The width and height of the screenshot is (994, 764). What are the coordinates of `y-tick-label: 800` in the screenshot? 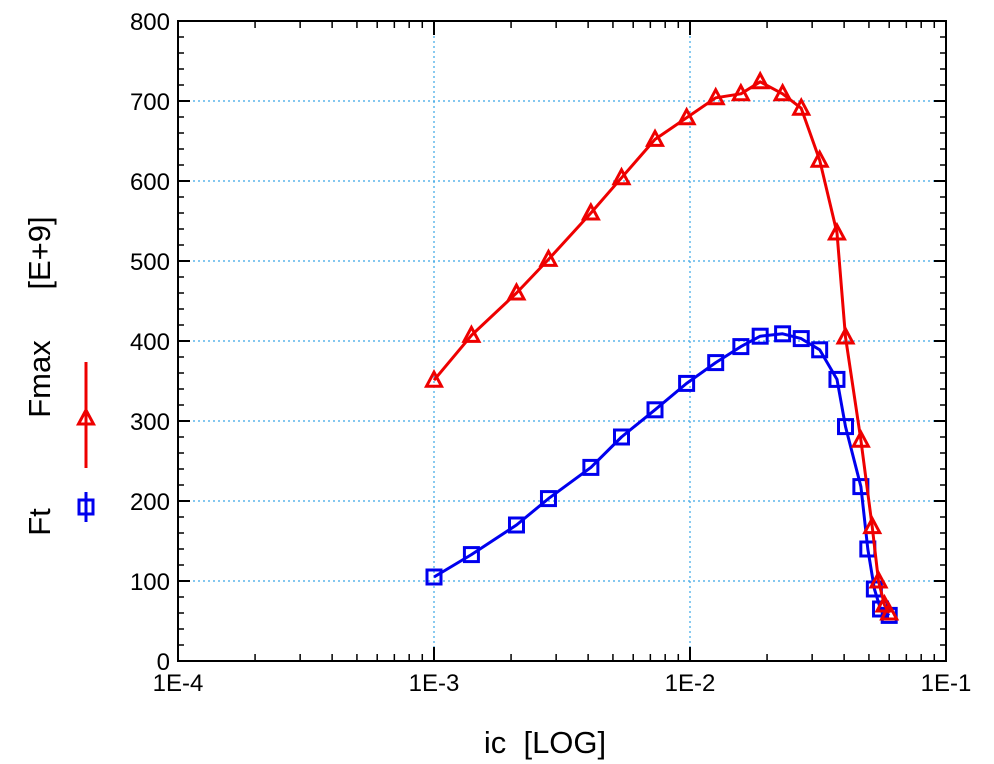 It's located at (150, 22).